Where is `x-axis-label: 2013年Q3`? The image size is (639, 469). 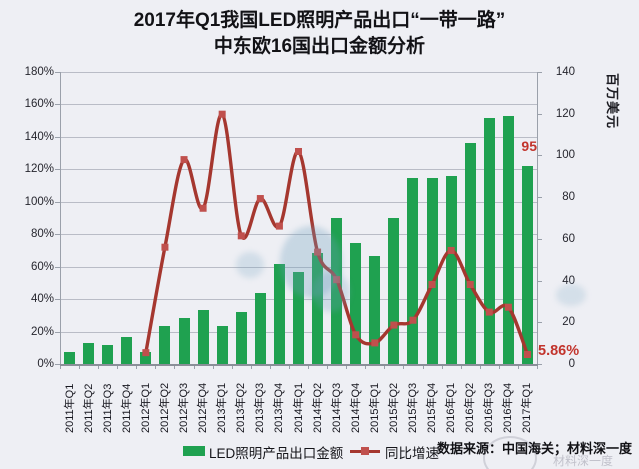
x-axis-label: 2013年Q3 is located at coordinates (260, 407).